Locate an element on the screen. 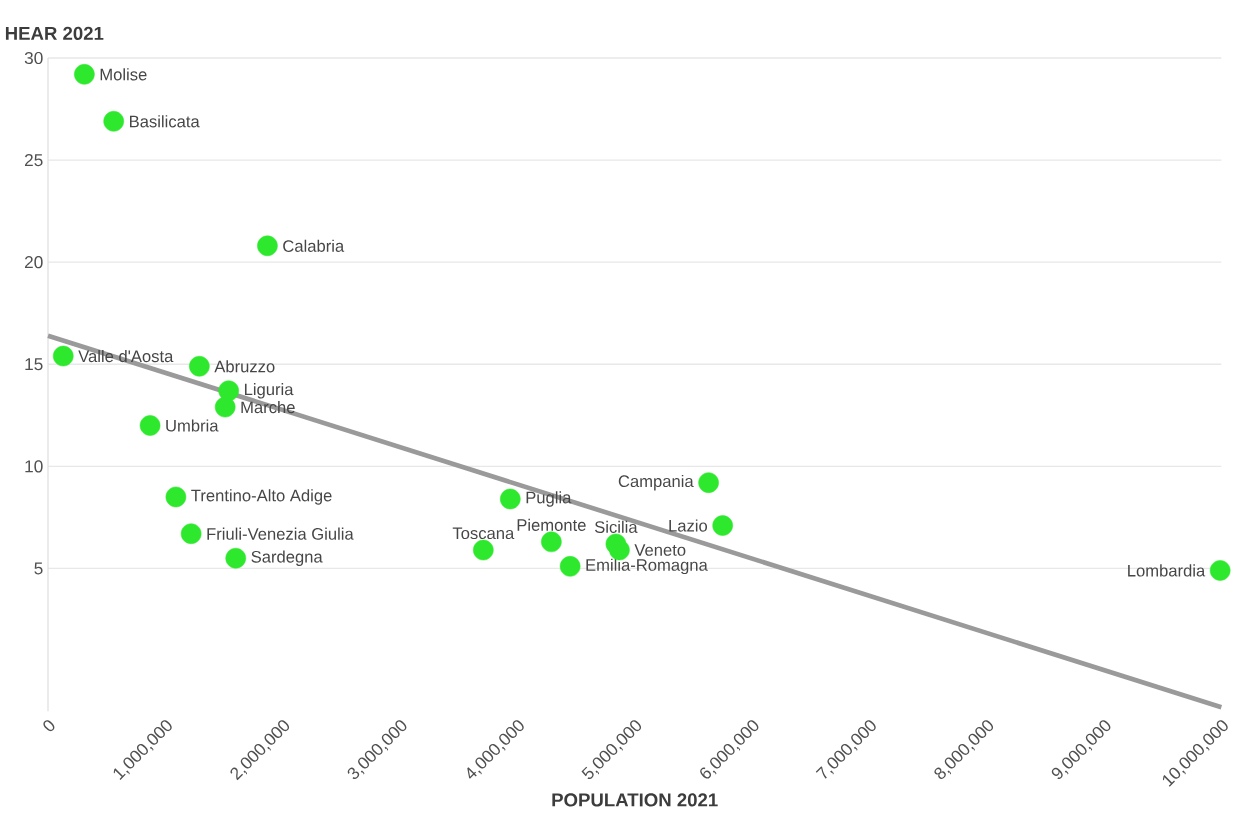 This screenshot has width=1244, height=834. y-tick-label: 25 is located at coordinates (33, 160).